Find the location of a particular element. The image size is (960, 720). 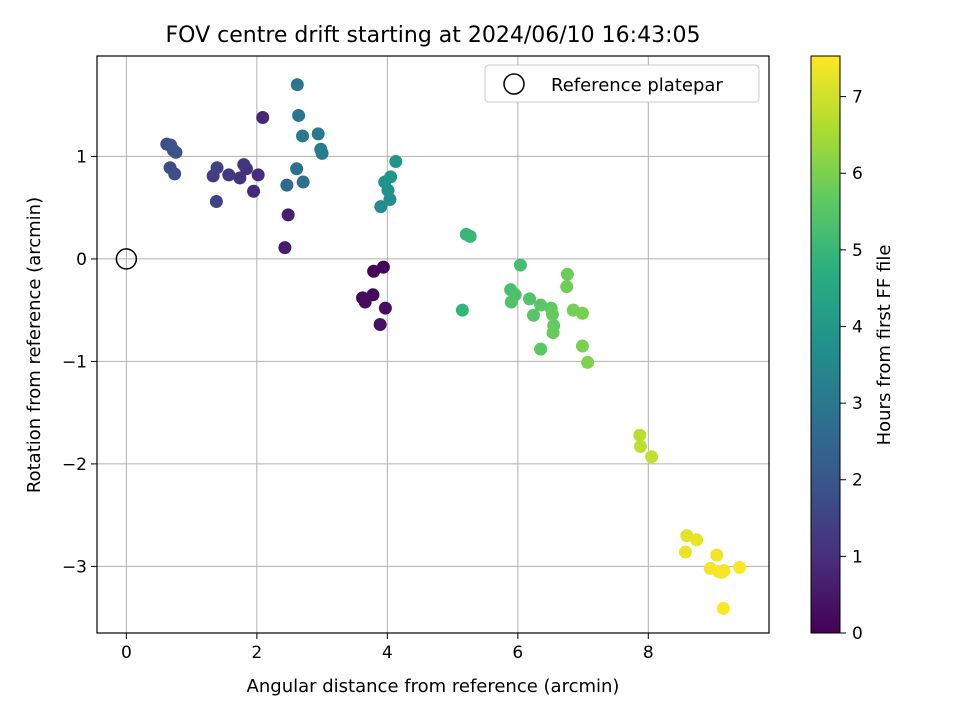

legend: Reference platepar is located at coordinates (622, 83).